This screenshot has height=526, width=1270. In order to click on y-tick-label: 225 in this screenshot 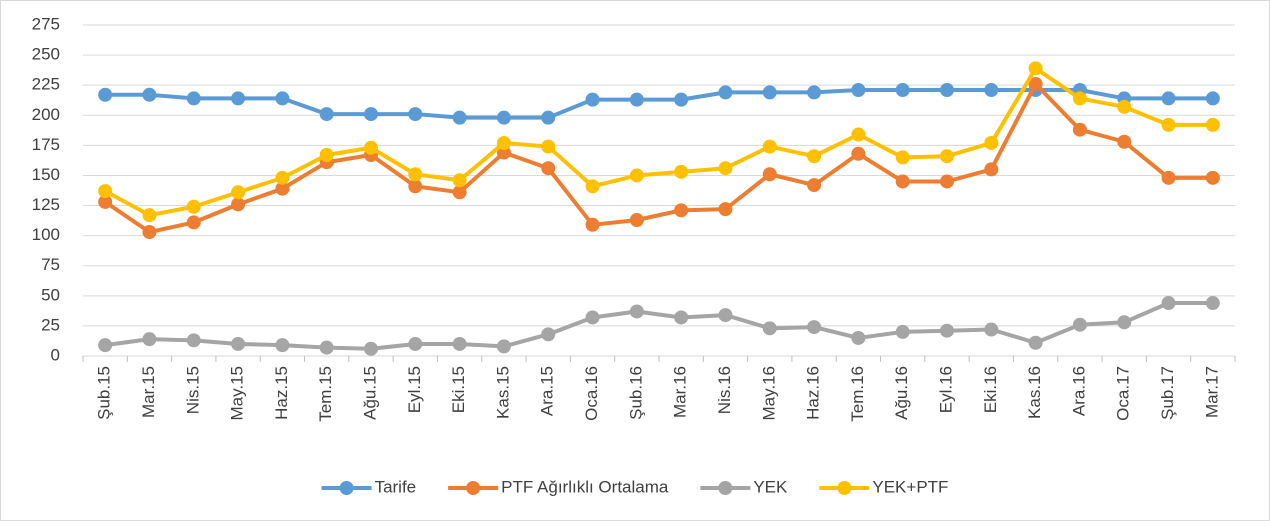, I will do `click(46, 84)`.